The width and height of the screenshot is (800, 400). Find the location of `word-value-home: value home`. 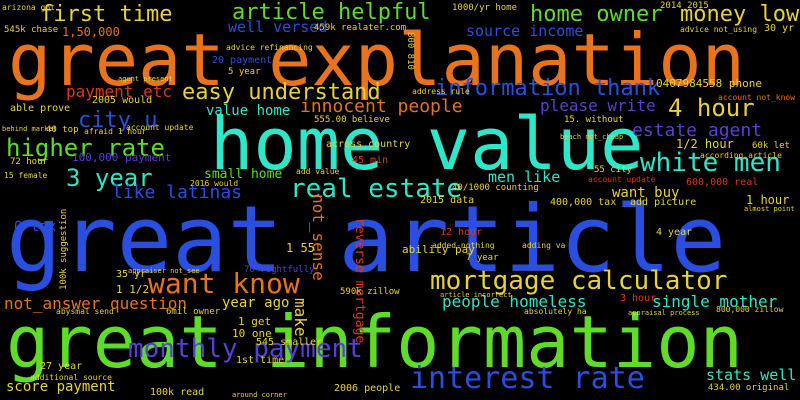

word-value-home: value home is located at coordinates (248, 111).